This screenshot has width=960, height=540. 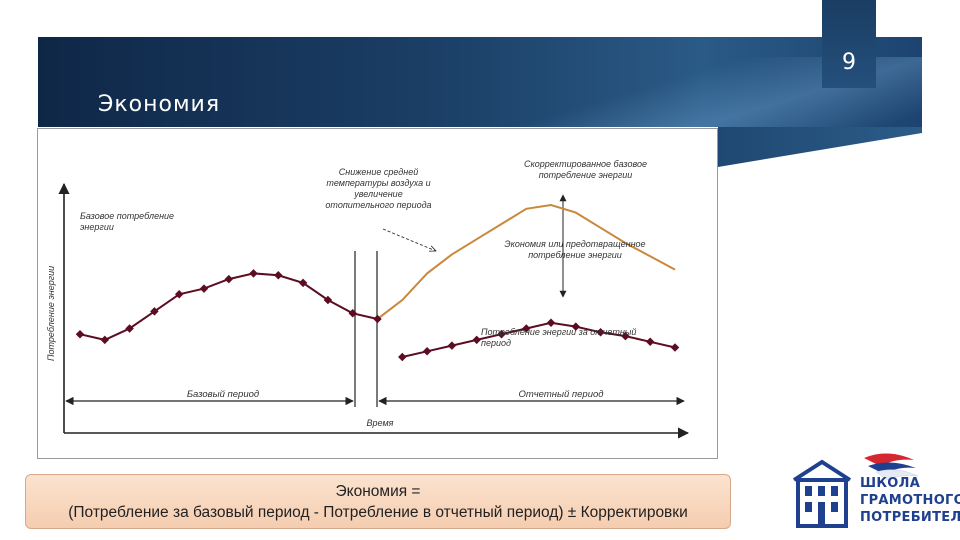 What do you see at coordinates (820, 147) in the screenshot?
I see `banner-accent` at bounding box center [820, 147].